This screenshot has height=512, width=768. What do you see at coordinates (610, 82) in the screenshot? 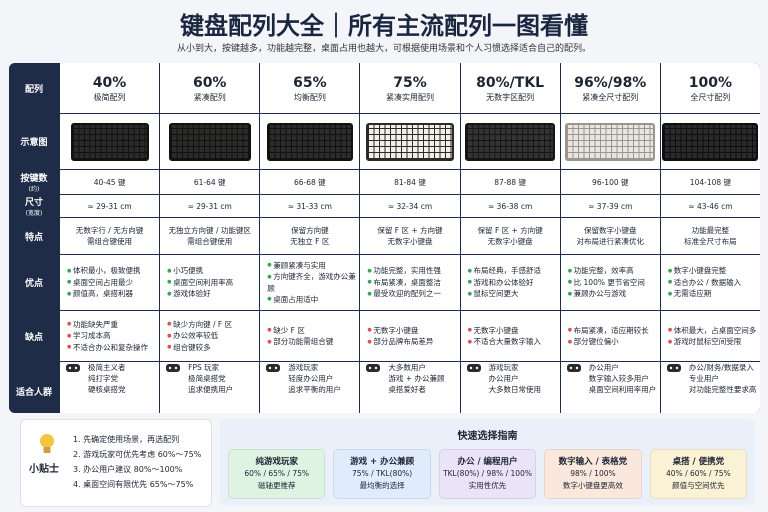
I see `layout-name: 96%/98%` at bounding box center [610, 82].